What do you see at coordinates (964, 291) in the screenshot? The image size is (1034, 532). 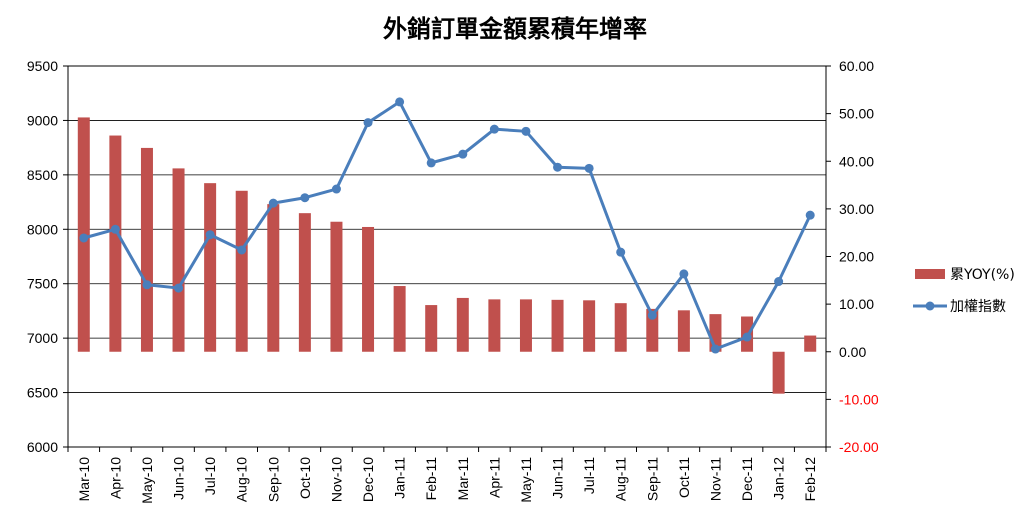 I see `legend: 累YOY(%) 加權指數` at bounding box center [964, 291].